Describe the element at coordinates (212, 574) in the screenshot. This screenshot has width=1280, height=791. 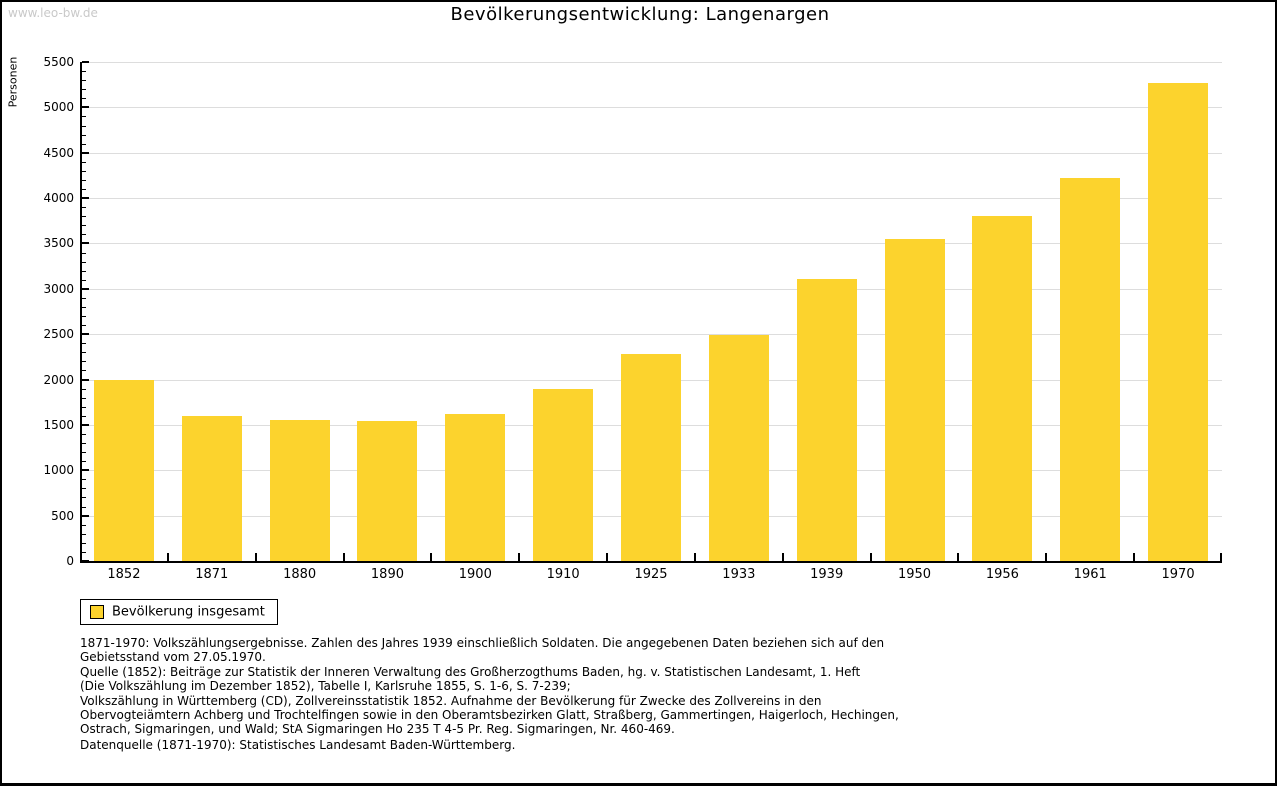
I see `x-tick-label-1871: 1871` at that location.